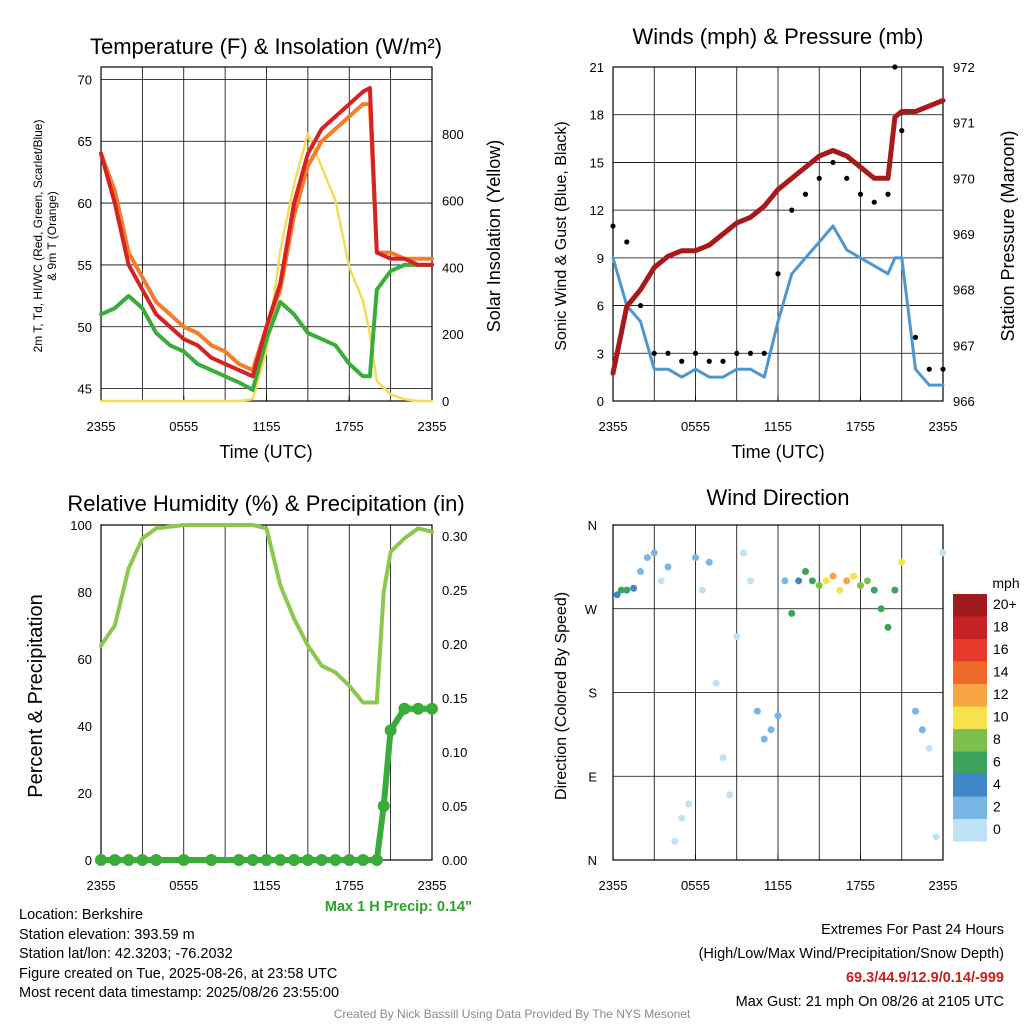 This screenshot has width=1024, height=1024. What do you see at coordinates (592, 776) in the screenshot?
I see `dir-tick: E` at bounding box center [592, 776].